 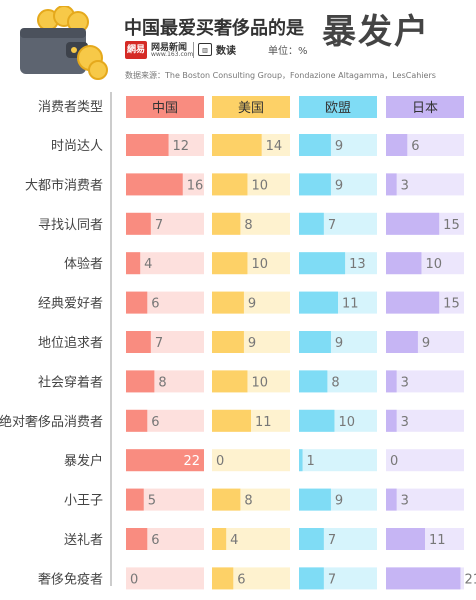 I want to click on shudu-label: 数读, so click(x=226, y=51).